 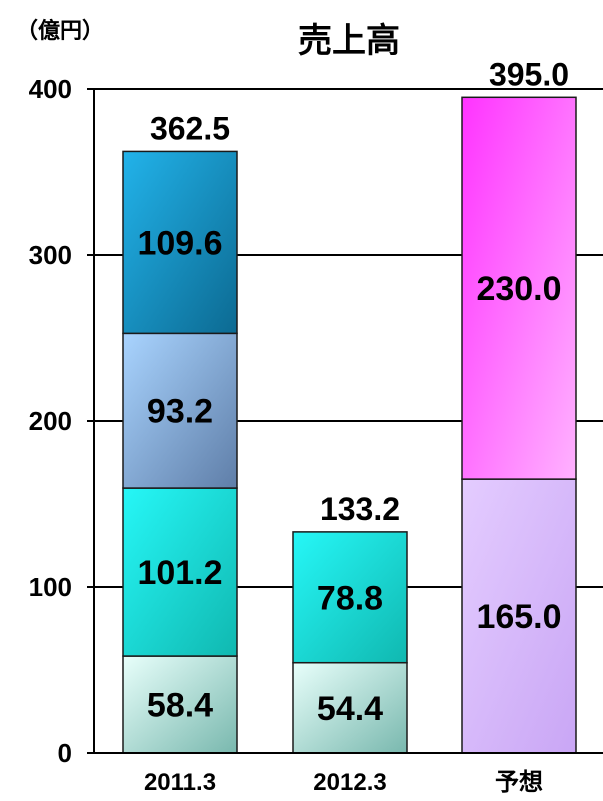 What do you see at coordinates (50, 255) in the screenshot?
I see `y-tick-label: 300` at bounding box center [50, 255].